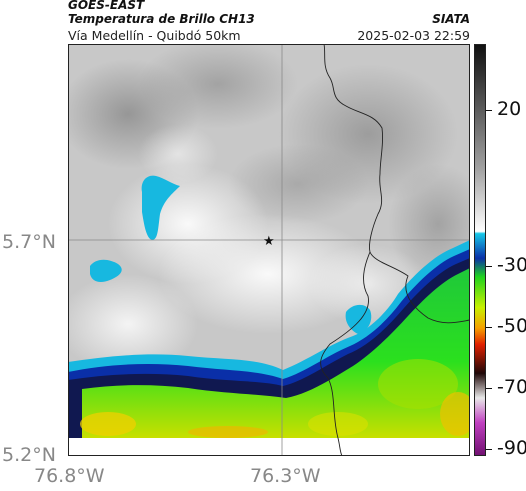 The width and height of the screenshot is (526, 491). Describe the element at coordinates (106, 6) in the screenshot. I see `satellite-title: GOES-EAST` at that location.